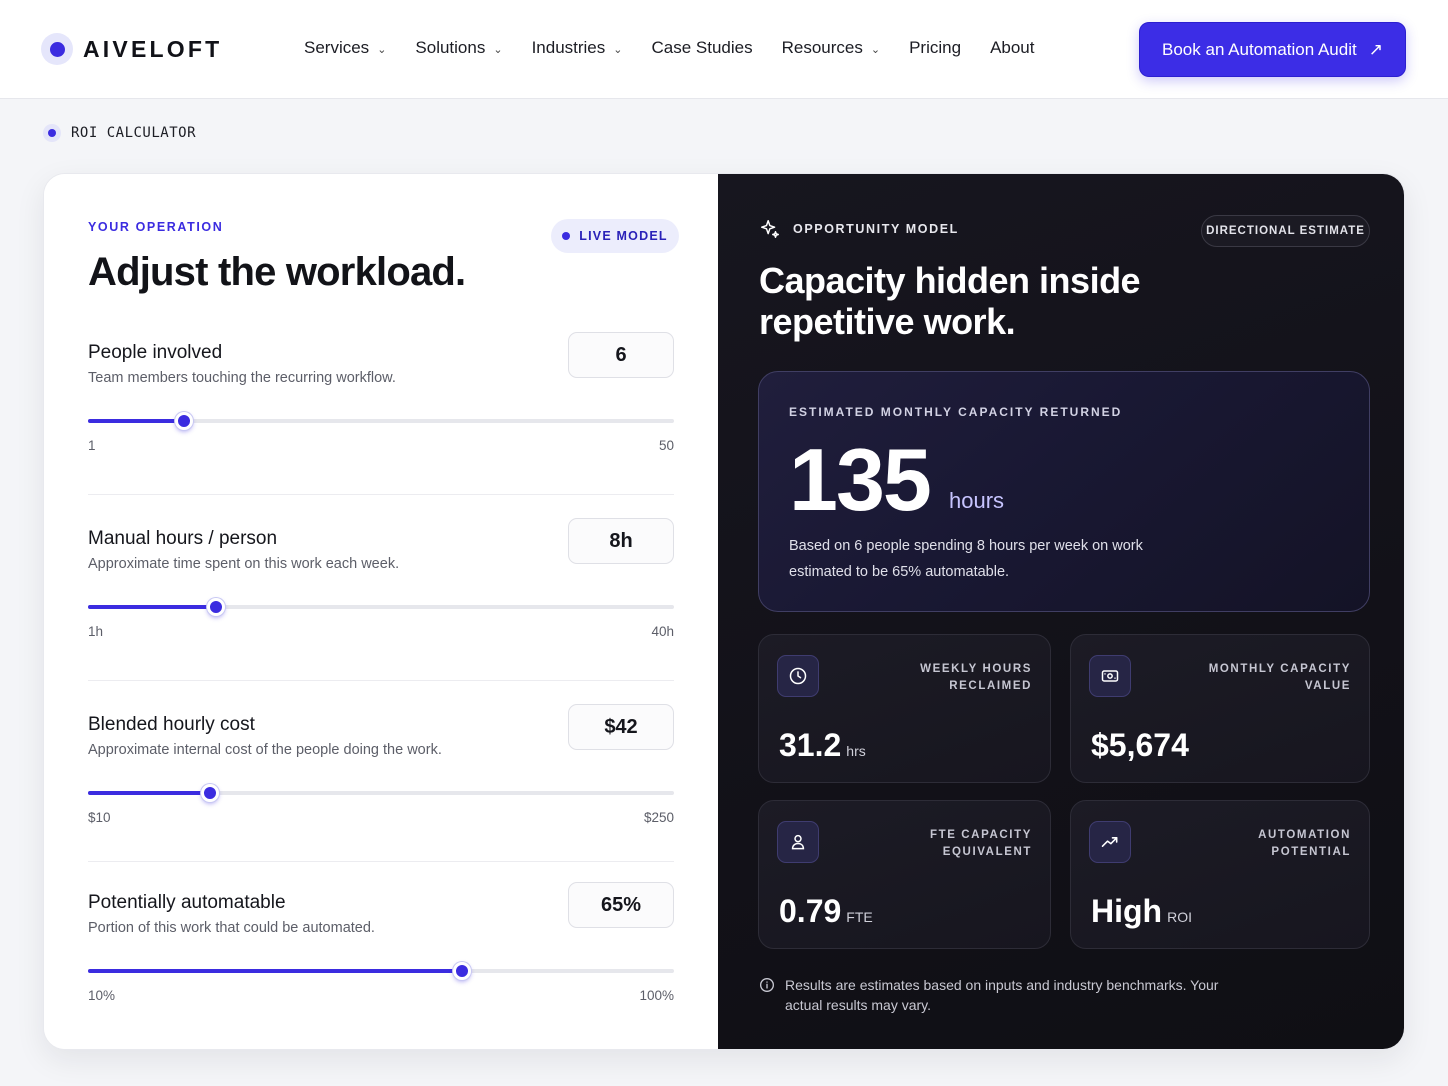 The image size is (1448, 1086). I want to click on cta-label: Book an Automation Audit, so click(1259, 49).